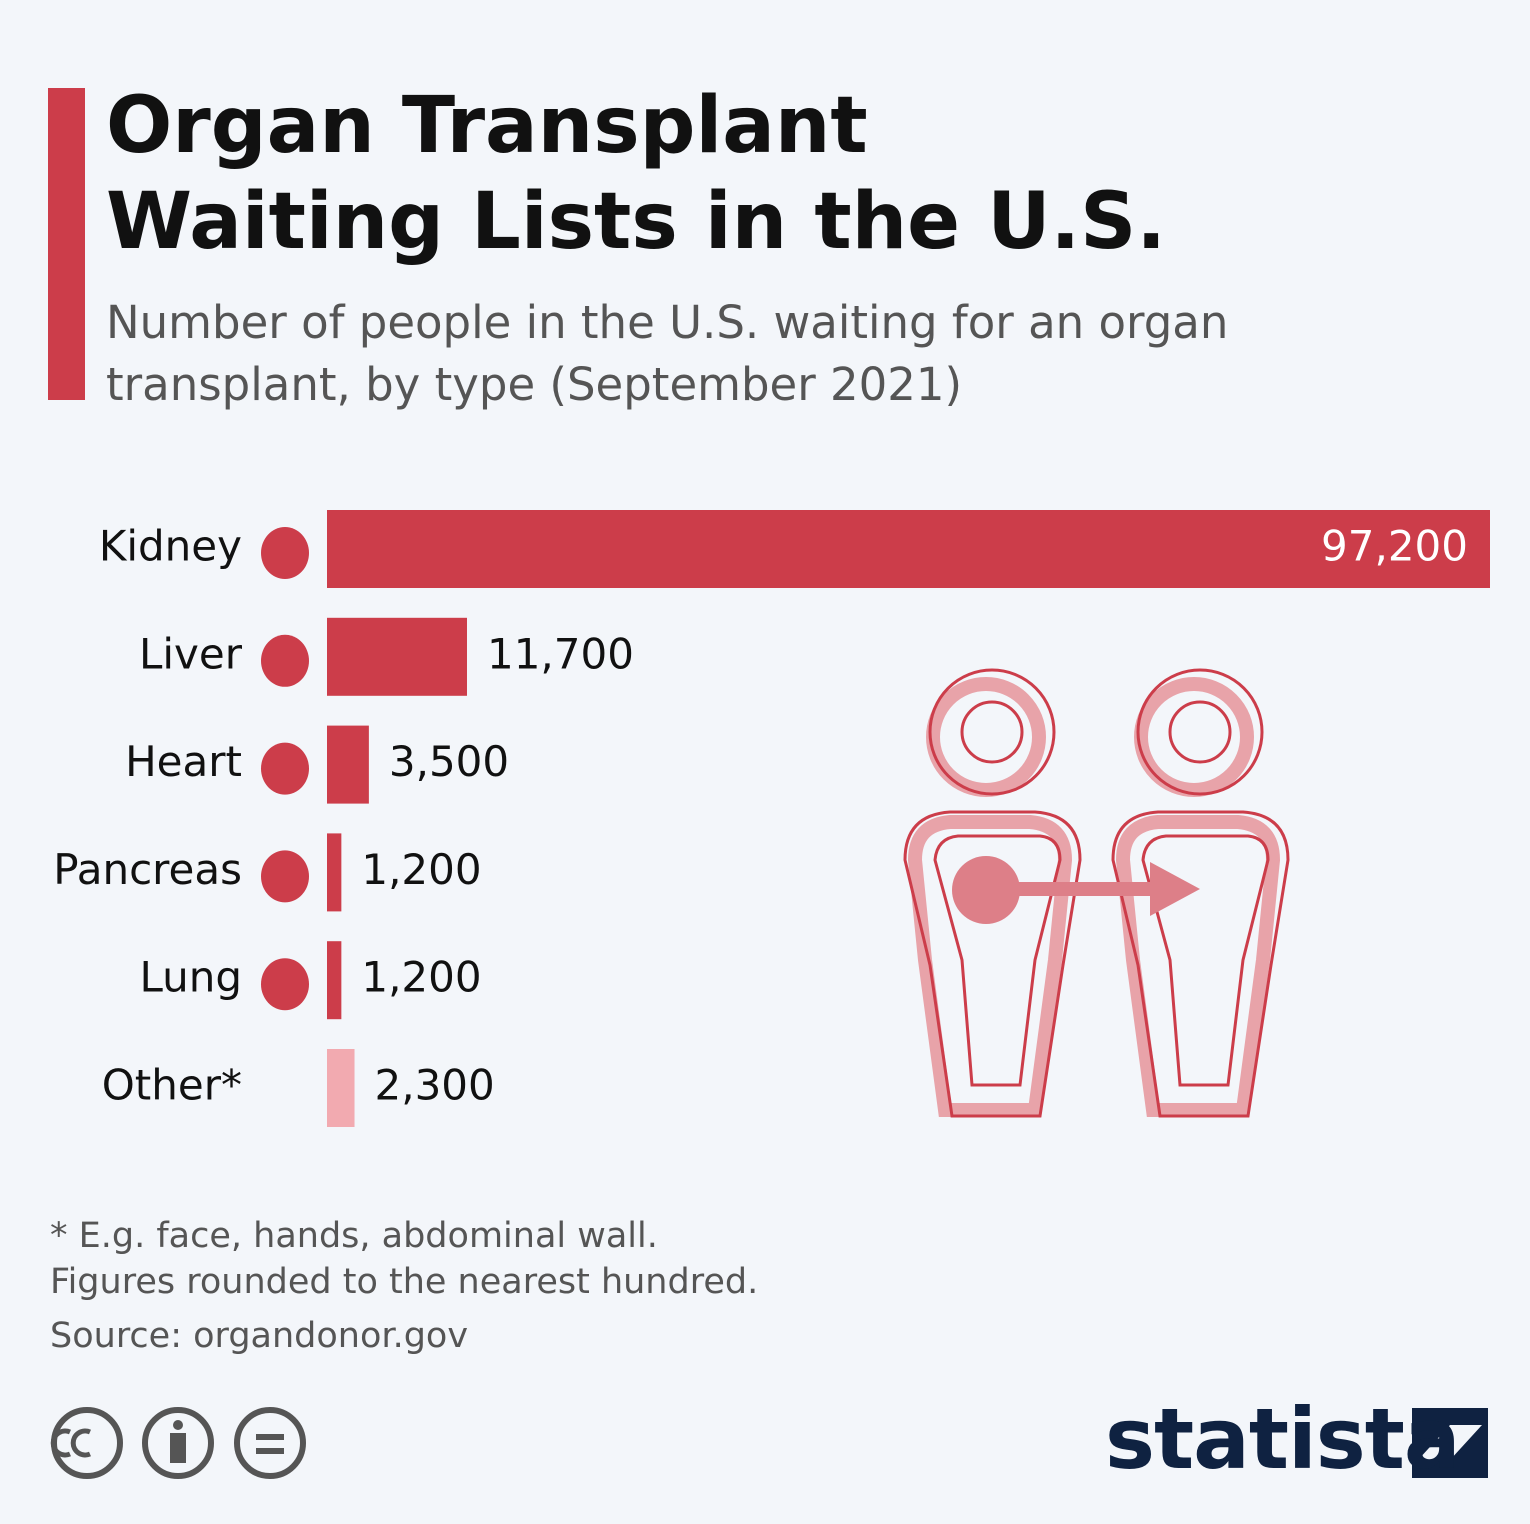 The height and width of the screenshot is (1524, 1530). I want to click on license-icons, so click(178, 1443).